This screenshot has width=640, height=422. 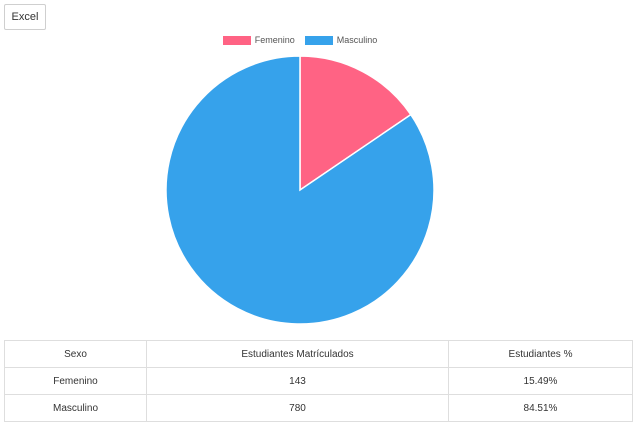 What do you see at coordinates (75, 381) in the screenshot?
I see `cell-sexo: Femenino` at bounding box center [75, 381].